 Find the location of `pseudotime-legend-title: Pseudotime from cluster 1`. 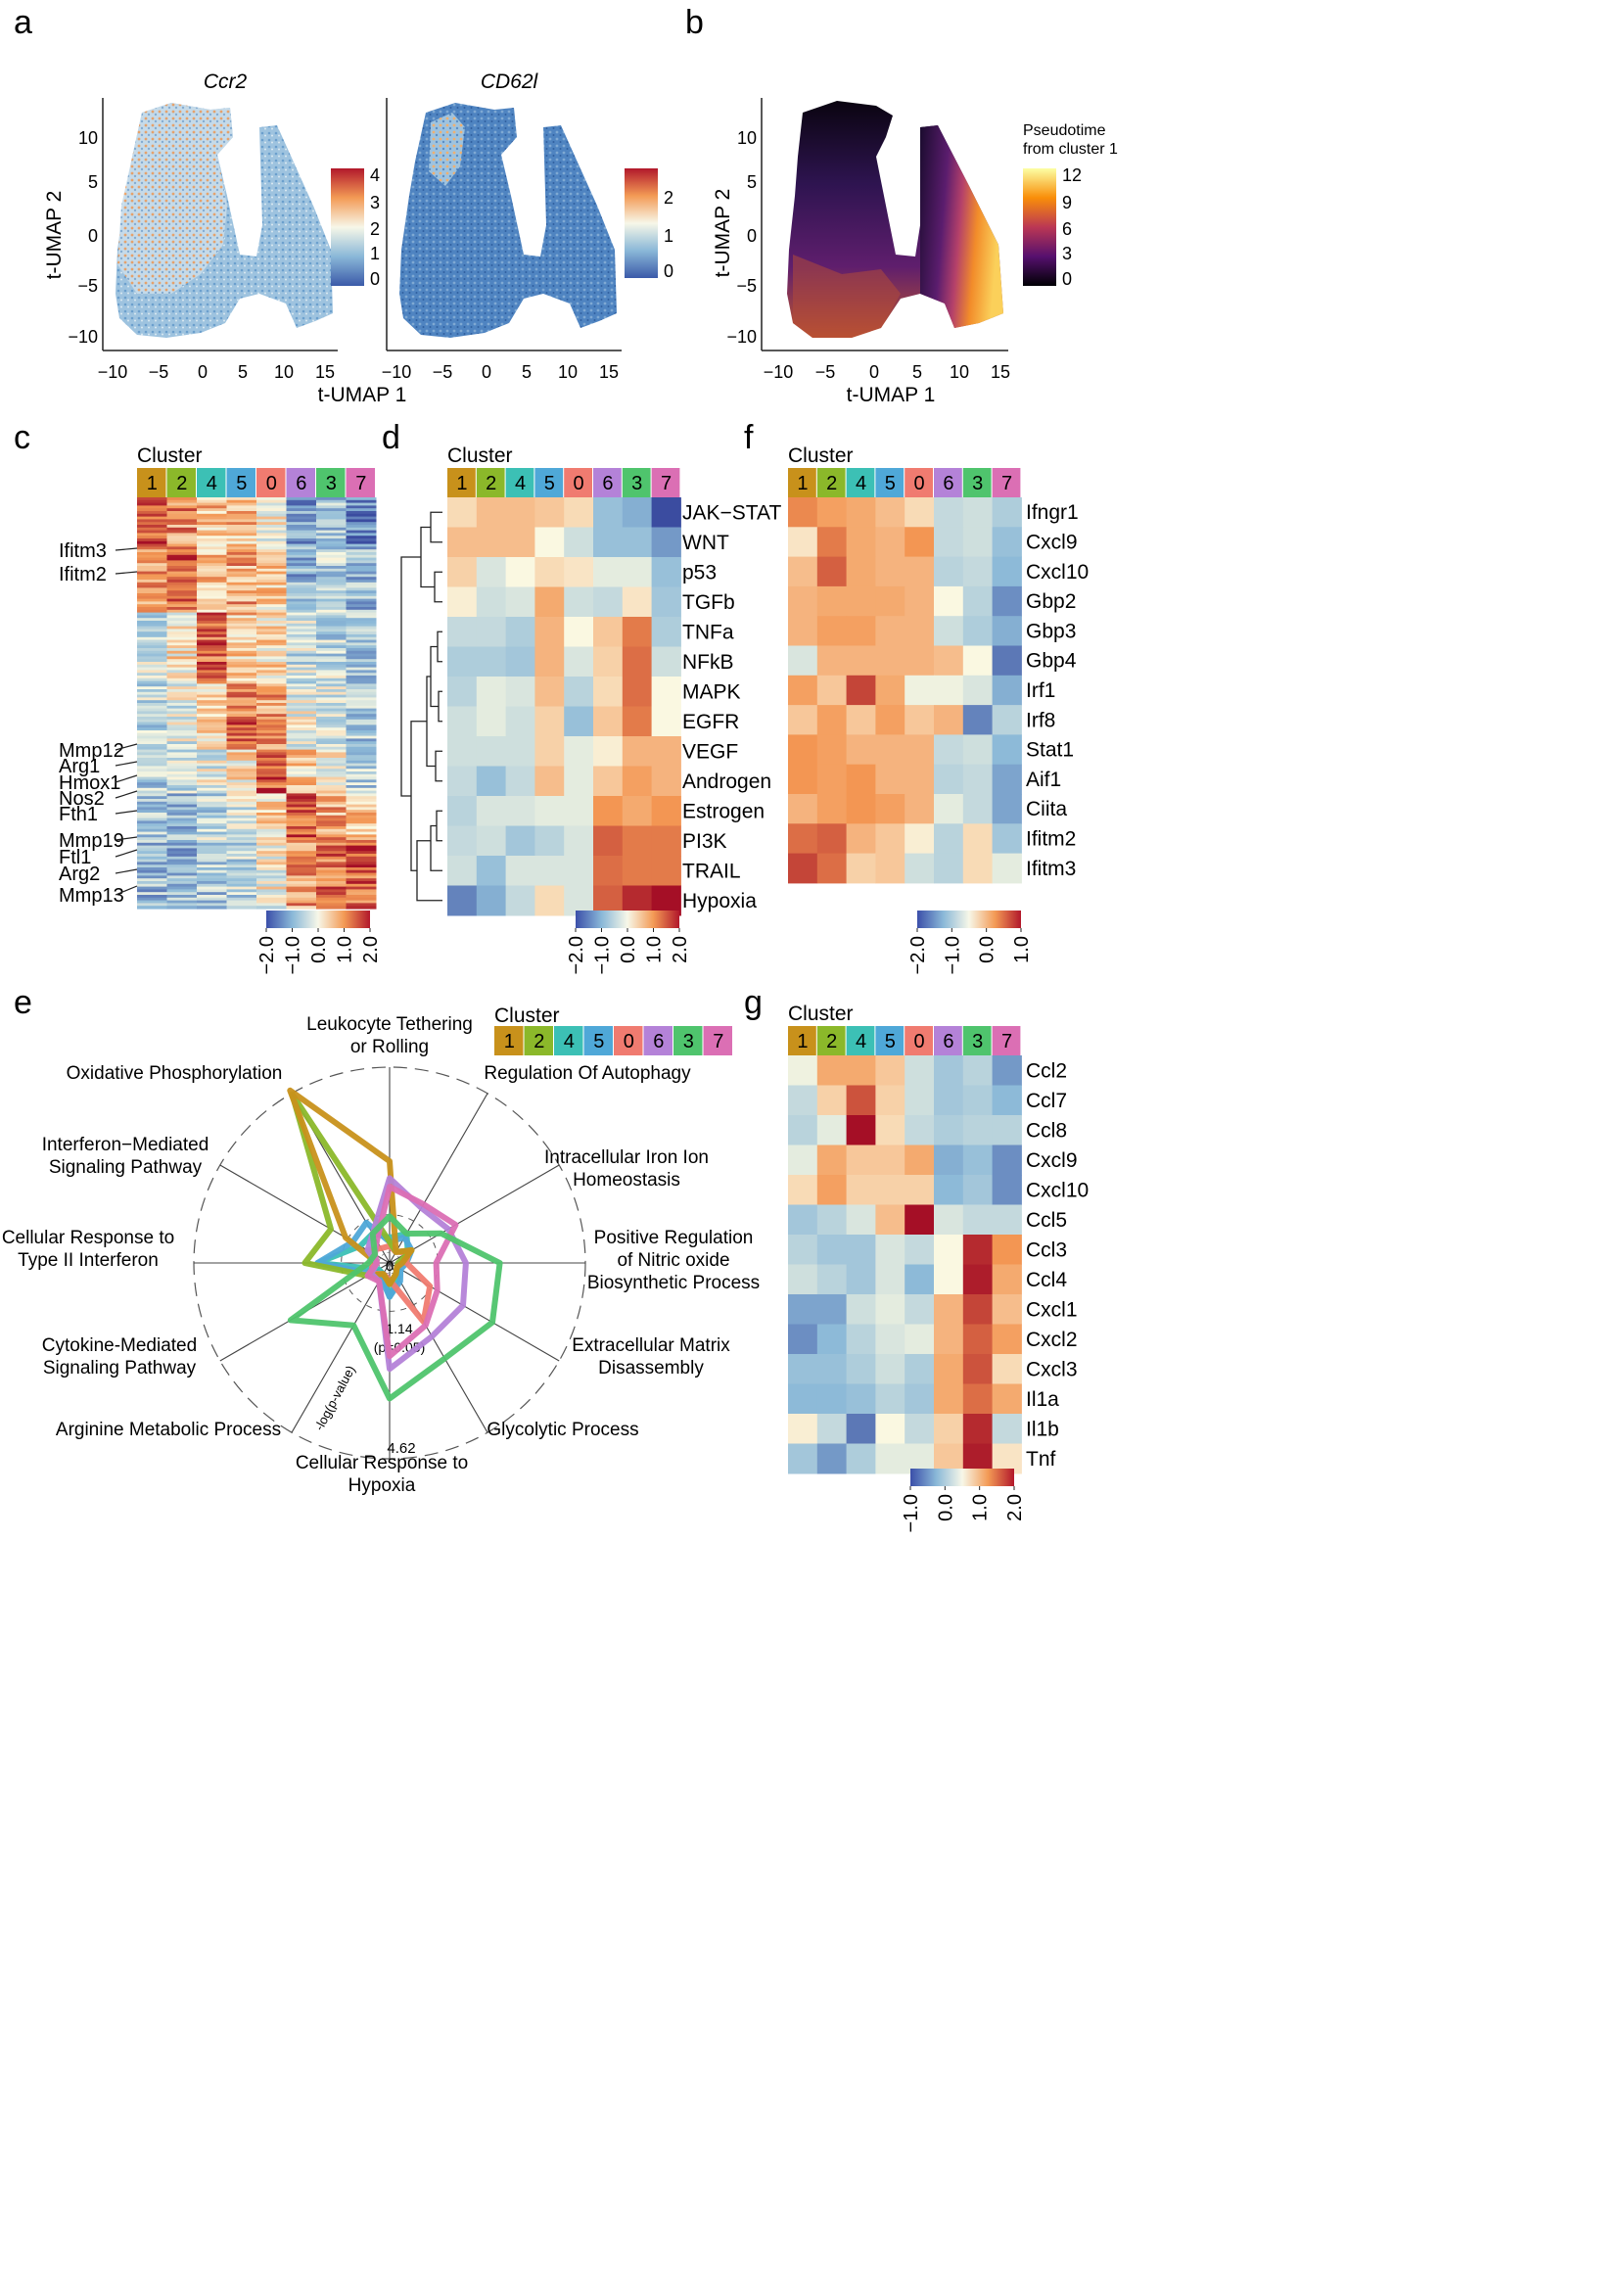

pseudotime-legend-title: Pseudotime from cluster 1 is located at coordinates (1070, 140).